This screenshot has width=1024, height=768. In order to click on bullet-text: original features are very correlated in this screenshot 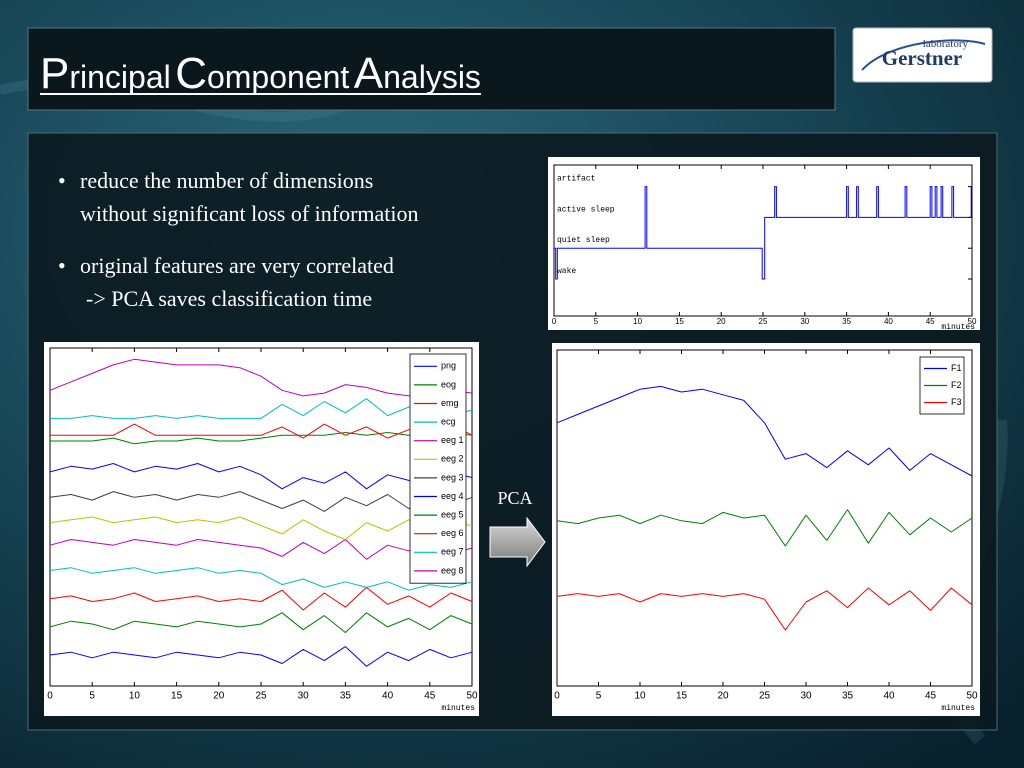, I will do `click(237, 265)`.